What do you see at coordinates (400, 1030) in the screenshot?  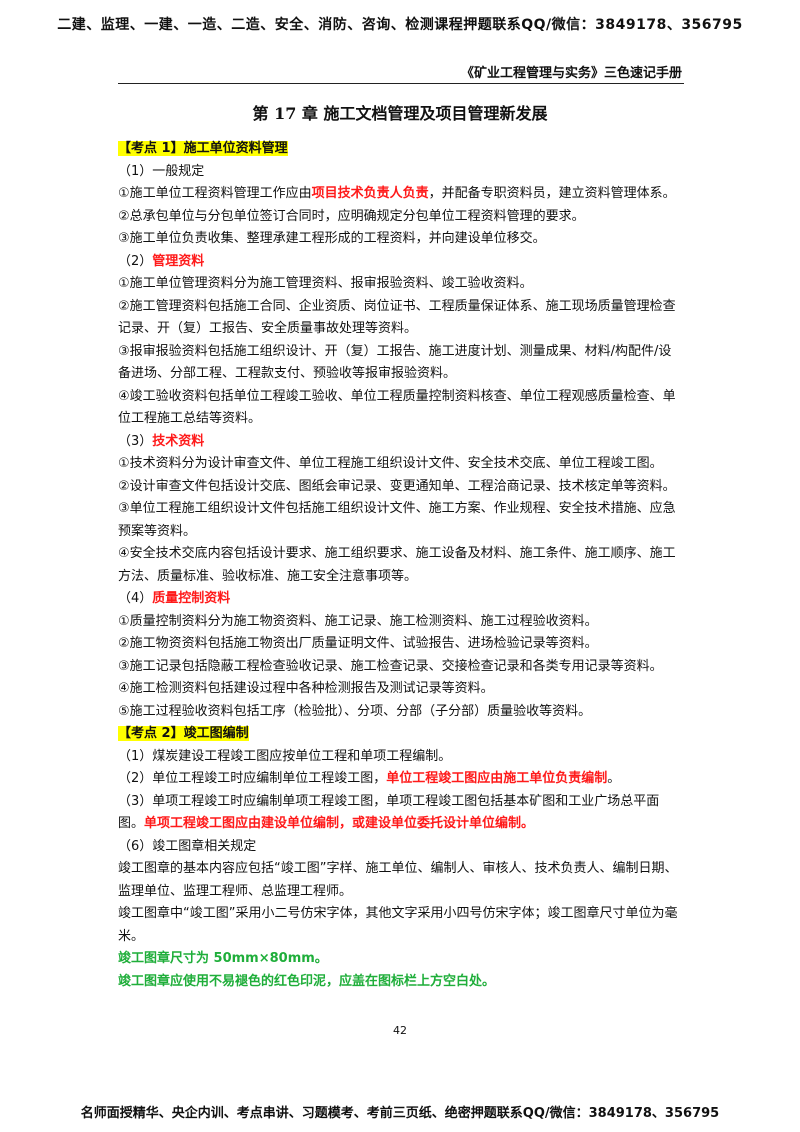 I see `page-number: 42` at bounding box center [400, 1030].